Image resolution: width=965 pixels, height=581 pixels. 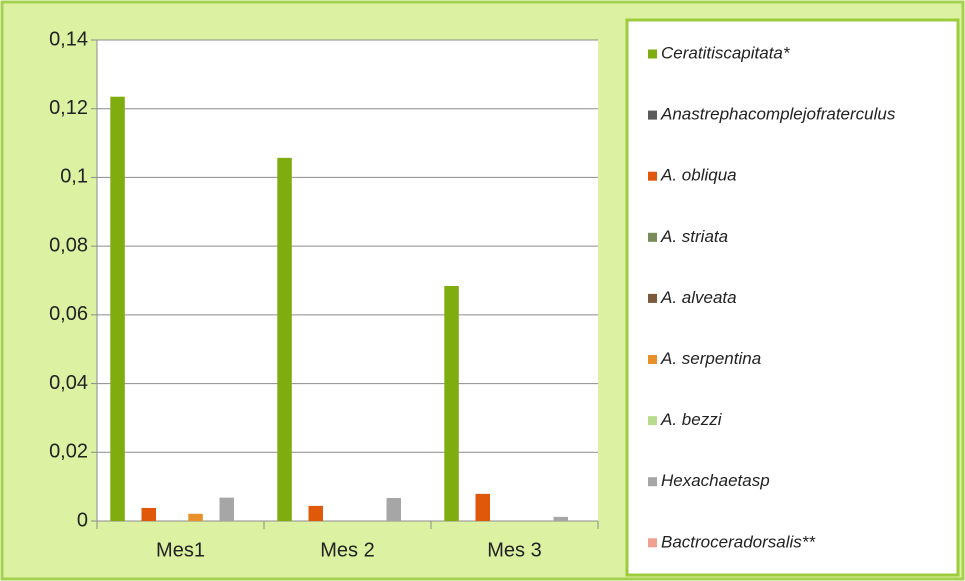 What do you see at coordinates (68, 383) in the screenshot?
I see `y-tick-label: 0,04` at bounding box center [68, 383].